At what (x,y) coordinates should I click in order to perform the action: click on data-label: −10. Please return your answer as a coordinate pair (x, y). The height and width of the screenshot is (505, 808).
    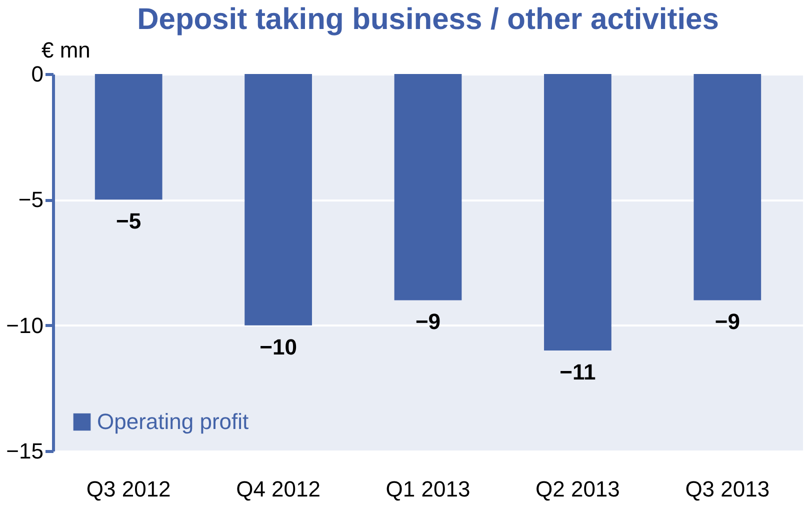
    Looking at the image, I should click on (278, 347).